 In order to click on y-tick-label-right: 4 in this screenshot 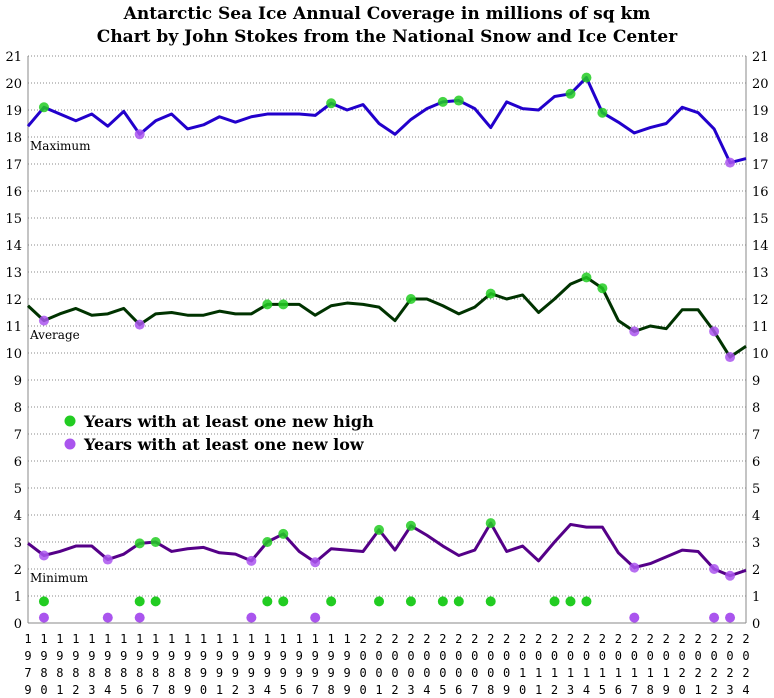, I will do `click(756, 516)`.